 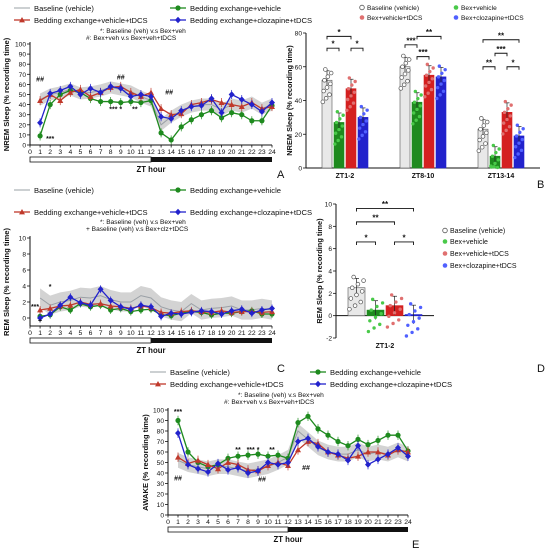 What do you see at coordinates (469, 242) in the screenshot?
I see `legend-label: Bex+vehicle` at bounding box center [469, 242].